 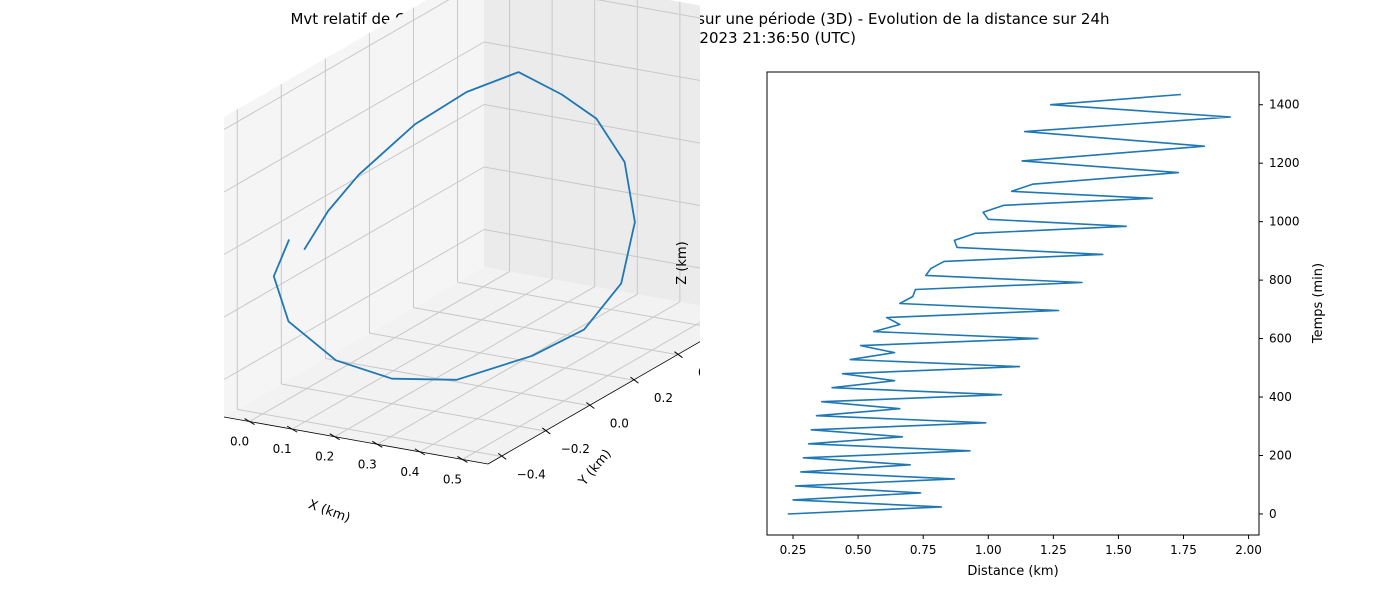 What do you see at coordinates (699, 373) in the screenshot?
I see `y-tick-label-3d: 0.4` at bounding box center [699, 373].